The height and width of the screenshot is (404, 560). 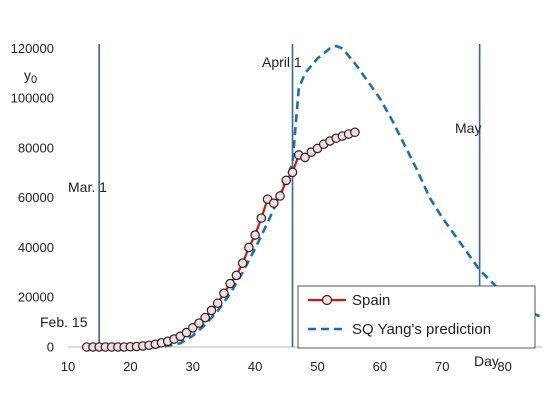 I want to click on legend-marker-spain, so click(x=327, y=300).